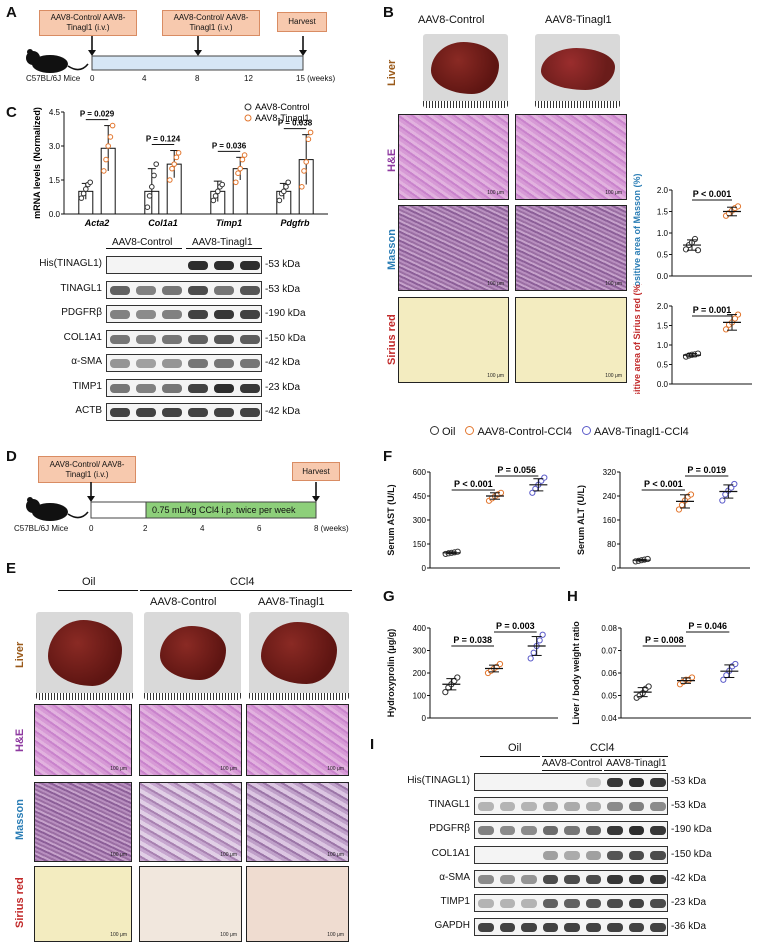  What do you see at coordinates (291, 602) in the screenshot?
I see `panel-e-col-tinagl1: AAV8-Tinagl1` at bounding box center [291, 602].